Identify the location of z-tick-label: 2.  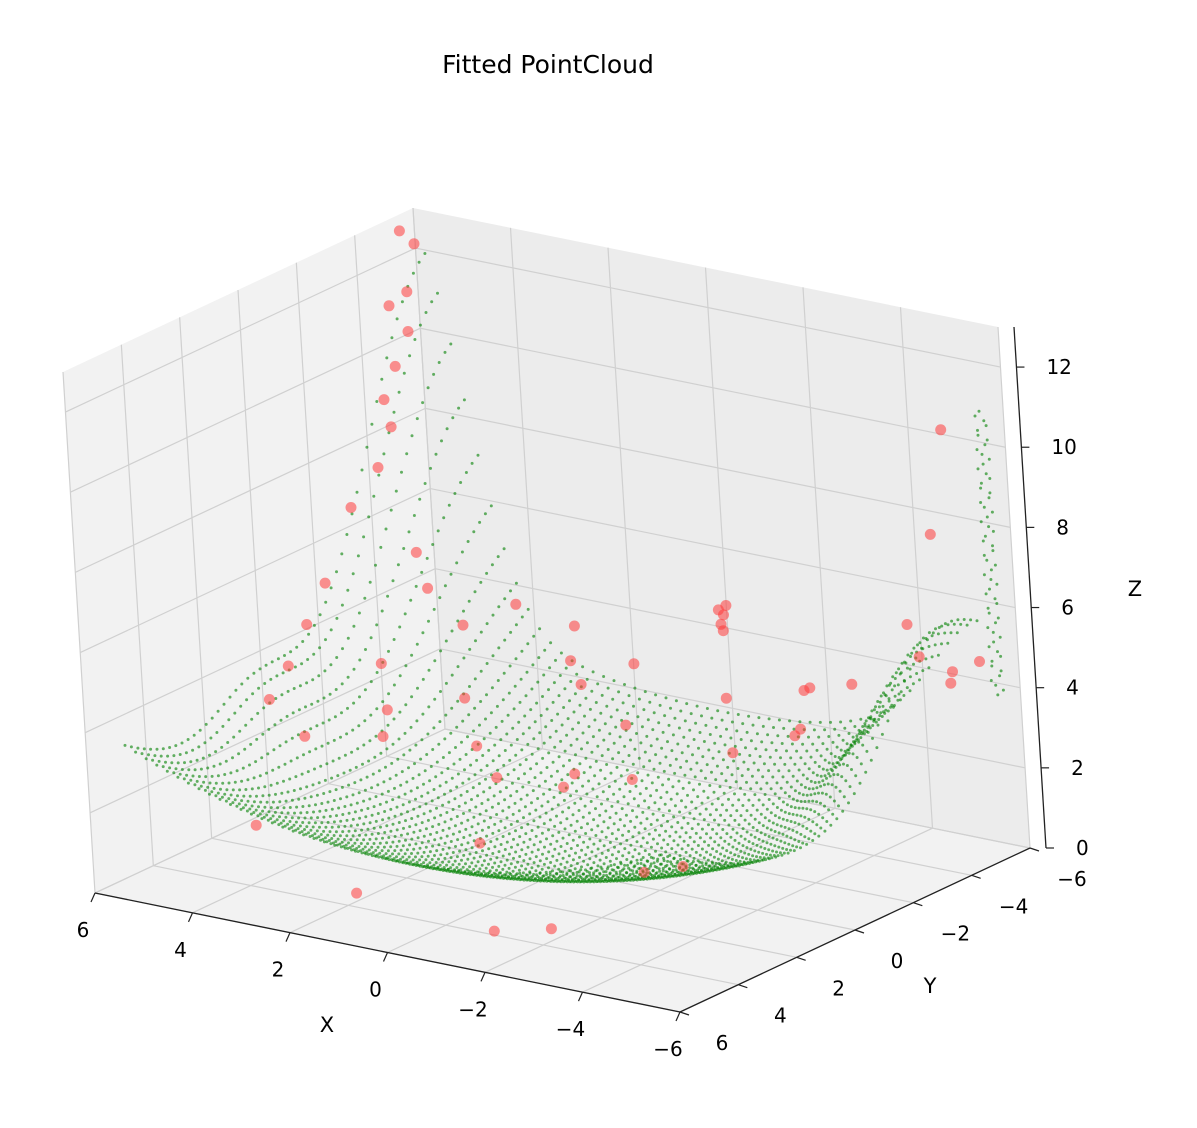
(1077, 768).